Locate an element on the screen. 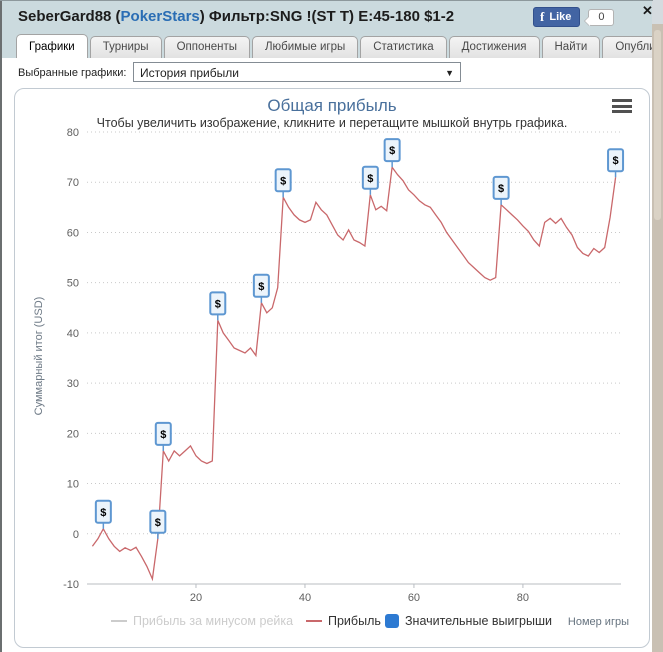 The width and height of the screenshot is (663, 652). filter-summary: ) Фильтр:SNG !(ST T) E:45-180 $1-2 is located at coordinates (327, 16).